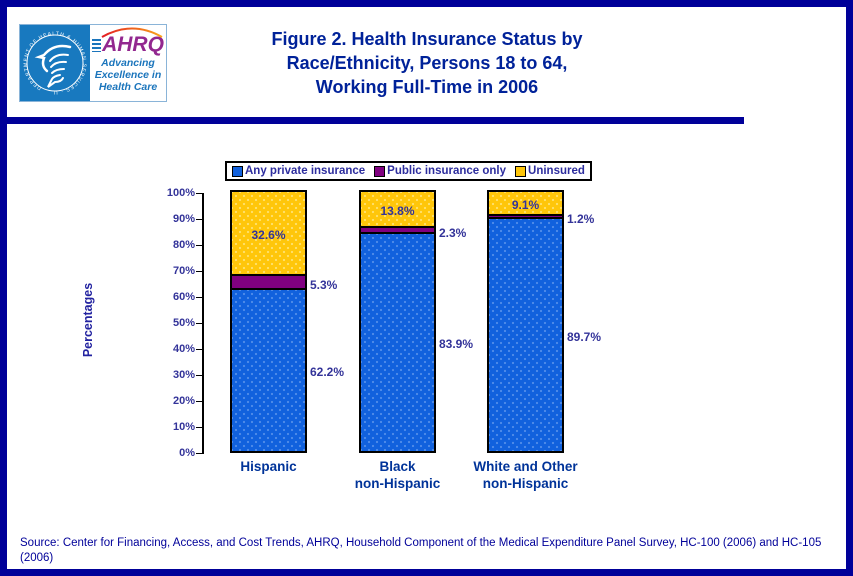 The image size is (853, 576). What do you see at coordinates (525, 466) in the screenshot?
I see `category-label-line: White and Other` at bounding box center [525, 466].